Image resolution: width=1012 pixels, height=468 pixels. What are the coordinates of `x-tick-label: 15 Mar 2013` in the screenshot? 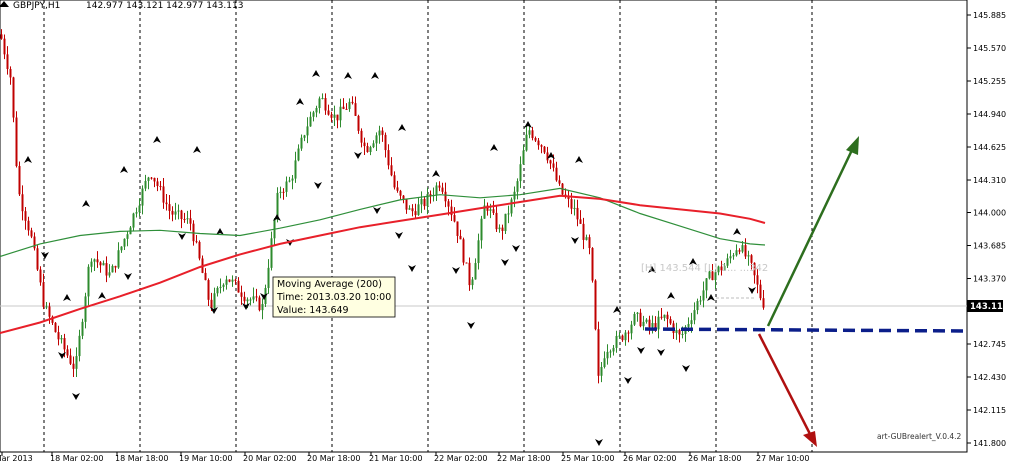 It's located at (16, 458).